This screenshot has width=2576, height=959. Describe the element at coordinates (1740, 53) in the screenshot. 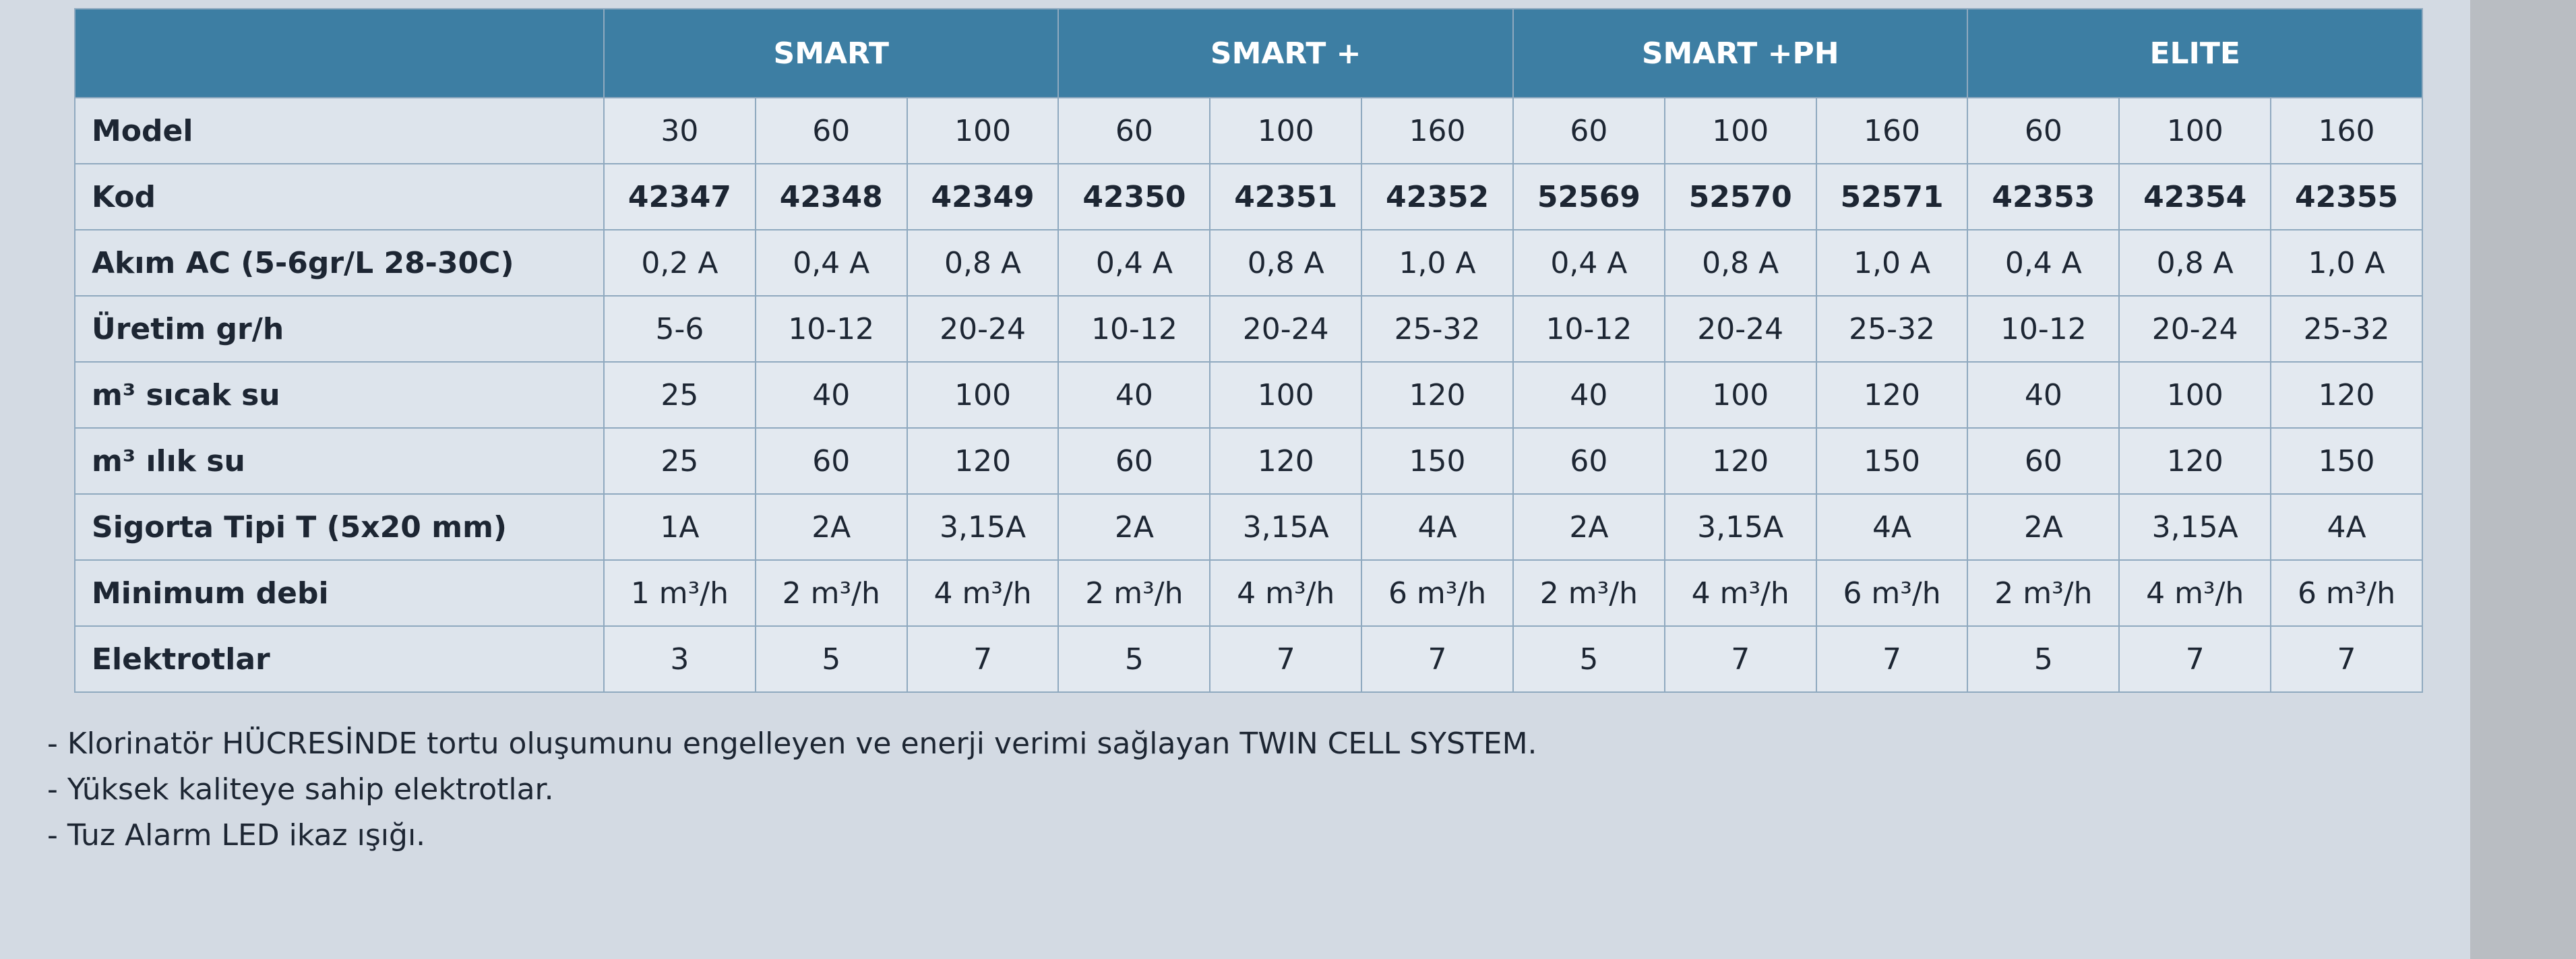

I see `group-header: SMART +PH` at that location.